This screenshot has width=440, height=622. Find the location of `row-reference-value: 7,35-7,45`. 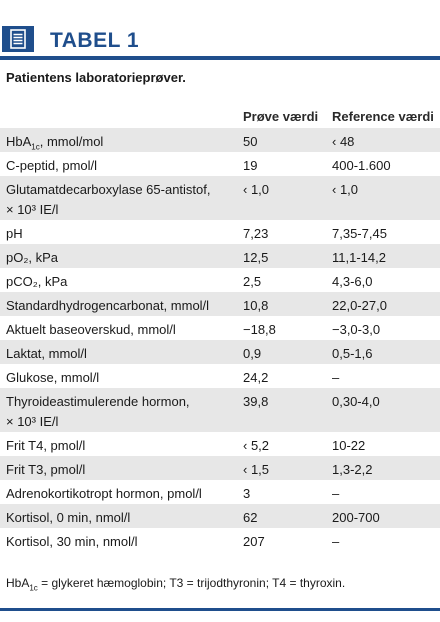

row-reference-value: 7,35-7,45 is located at coordinates (359, 233).